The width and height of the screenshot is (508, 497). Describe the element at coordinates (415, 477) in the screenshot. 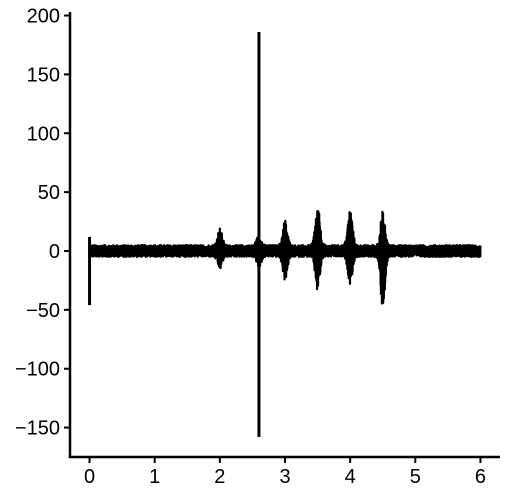

I see `x-tick-label: 5` at that location.